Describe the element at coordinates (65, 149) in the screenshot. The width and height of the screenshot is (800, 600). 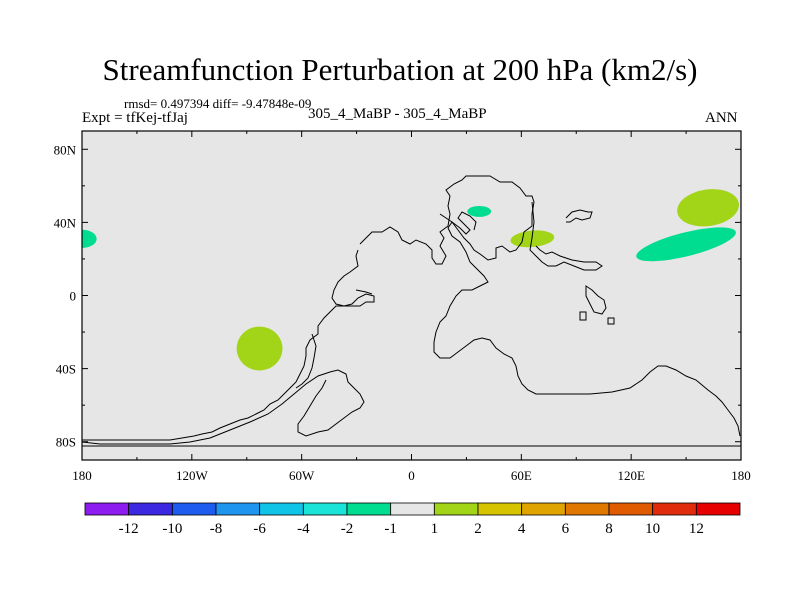
I see `y-tick-label-0: 80N` at that location.